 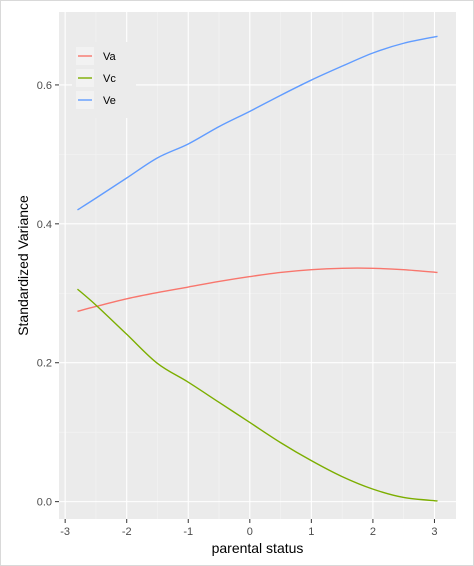 I want to click on y-tick-label: 0.4, so click(x=44, y=225).